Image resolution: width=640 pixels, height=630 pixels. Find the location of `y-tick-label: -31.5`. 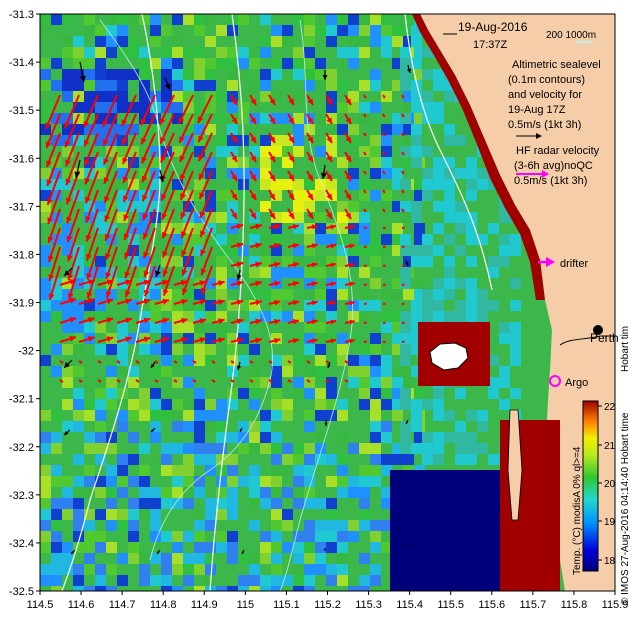

y-tick-label: -31.5 is located at coordinates (21, 111).